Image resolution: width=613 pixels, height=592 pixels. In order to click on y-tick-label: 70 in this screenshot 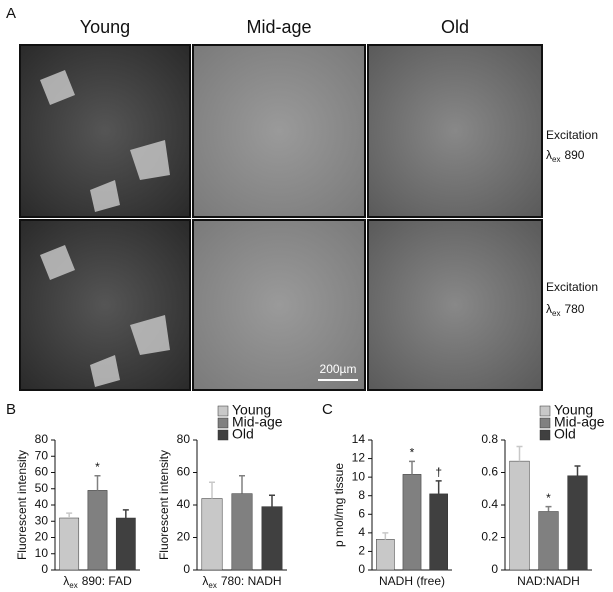, I will do `click(42, 455)`.